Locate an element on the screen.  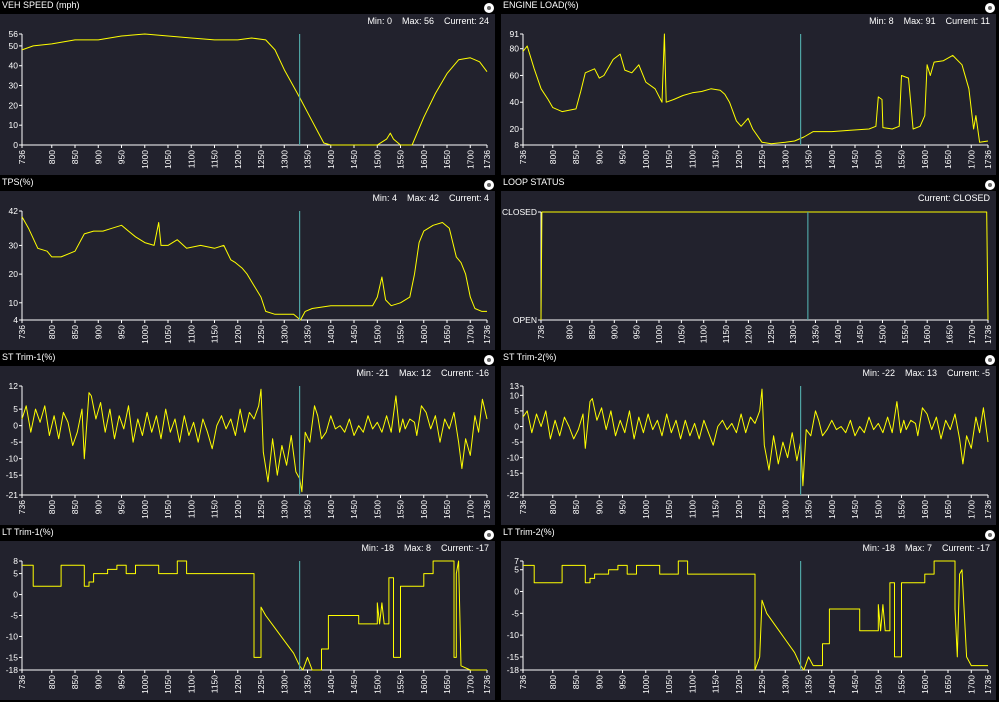
y-tick-label: 42 is located at coordinates (14, 211).